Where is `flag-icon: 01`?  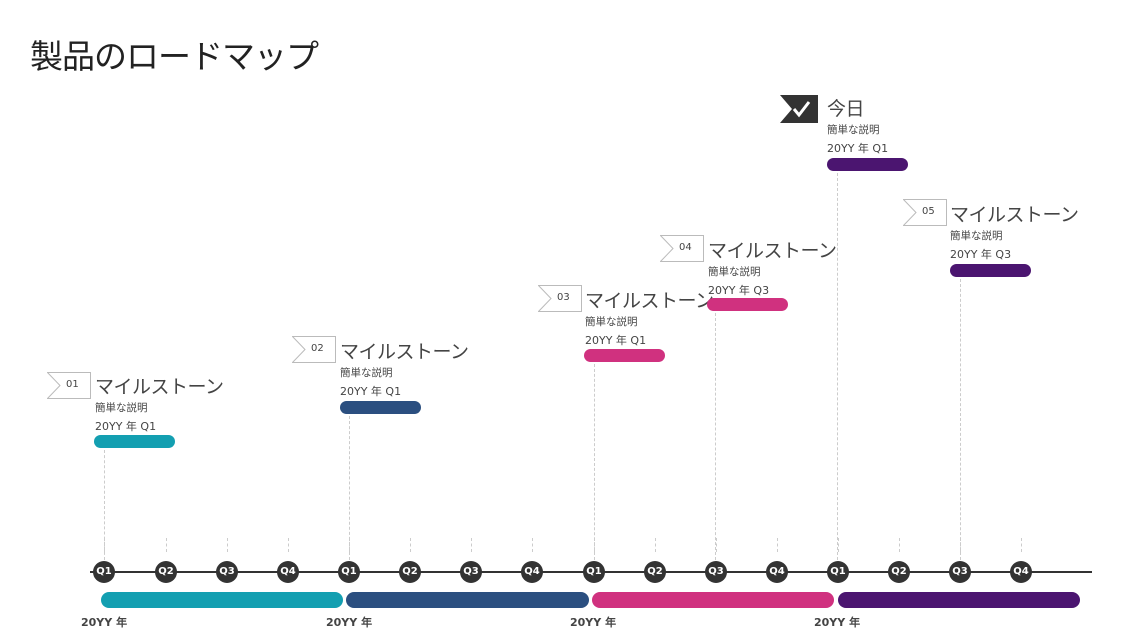 flag-icon: 01 is located at coordinates (68, 385).